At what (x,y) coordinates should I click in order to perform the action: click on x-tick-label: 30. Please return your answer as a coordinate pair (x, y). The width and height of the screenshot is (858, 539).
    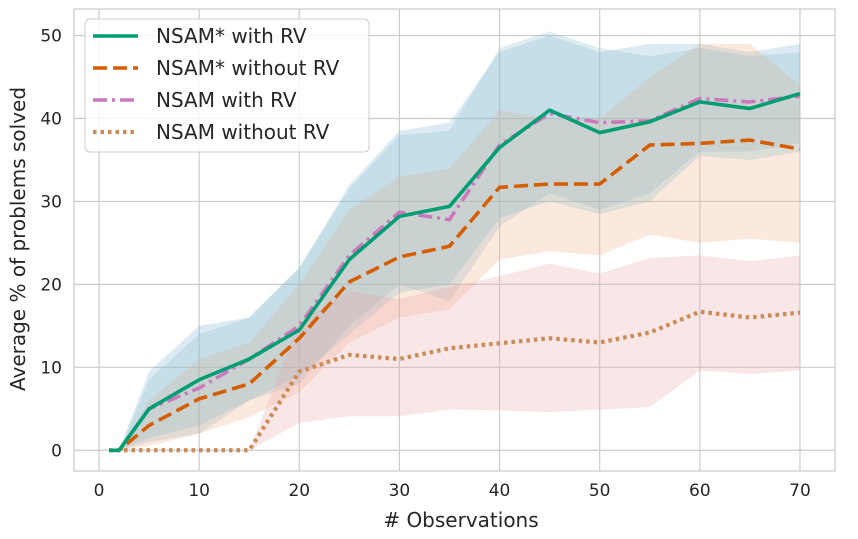
    Looking at the image, I should click on (400, 491).